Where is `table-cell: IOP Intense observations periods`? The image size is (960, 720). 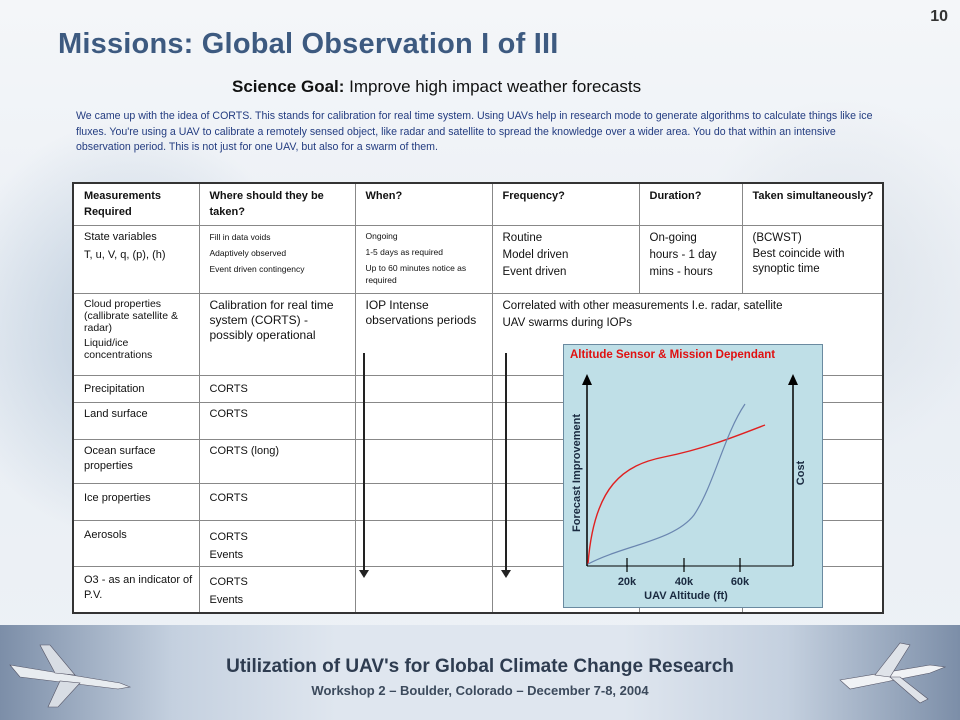 table-cell: IOP Intense observations periods is located at coordinates (423, 334).